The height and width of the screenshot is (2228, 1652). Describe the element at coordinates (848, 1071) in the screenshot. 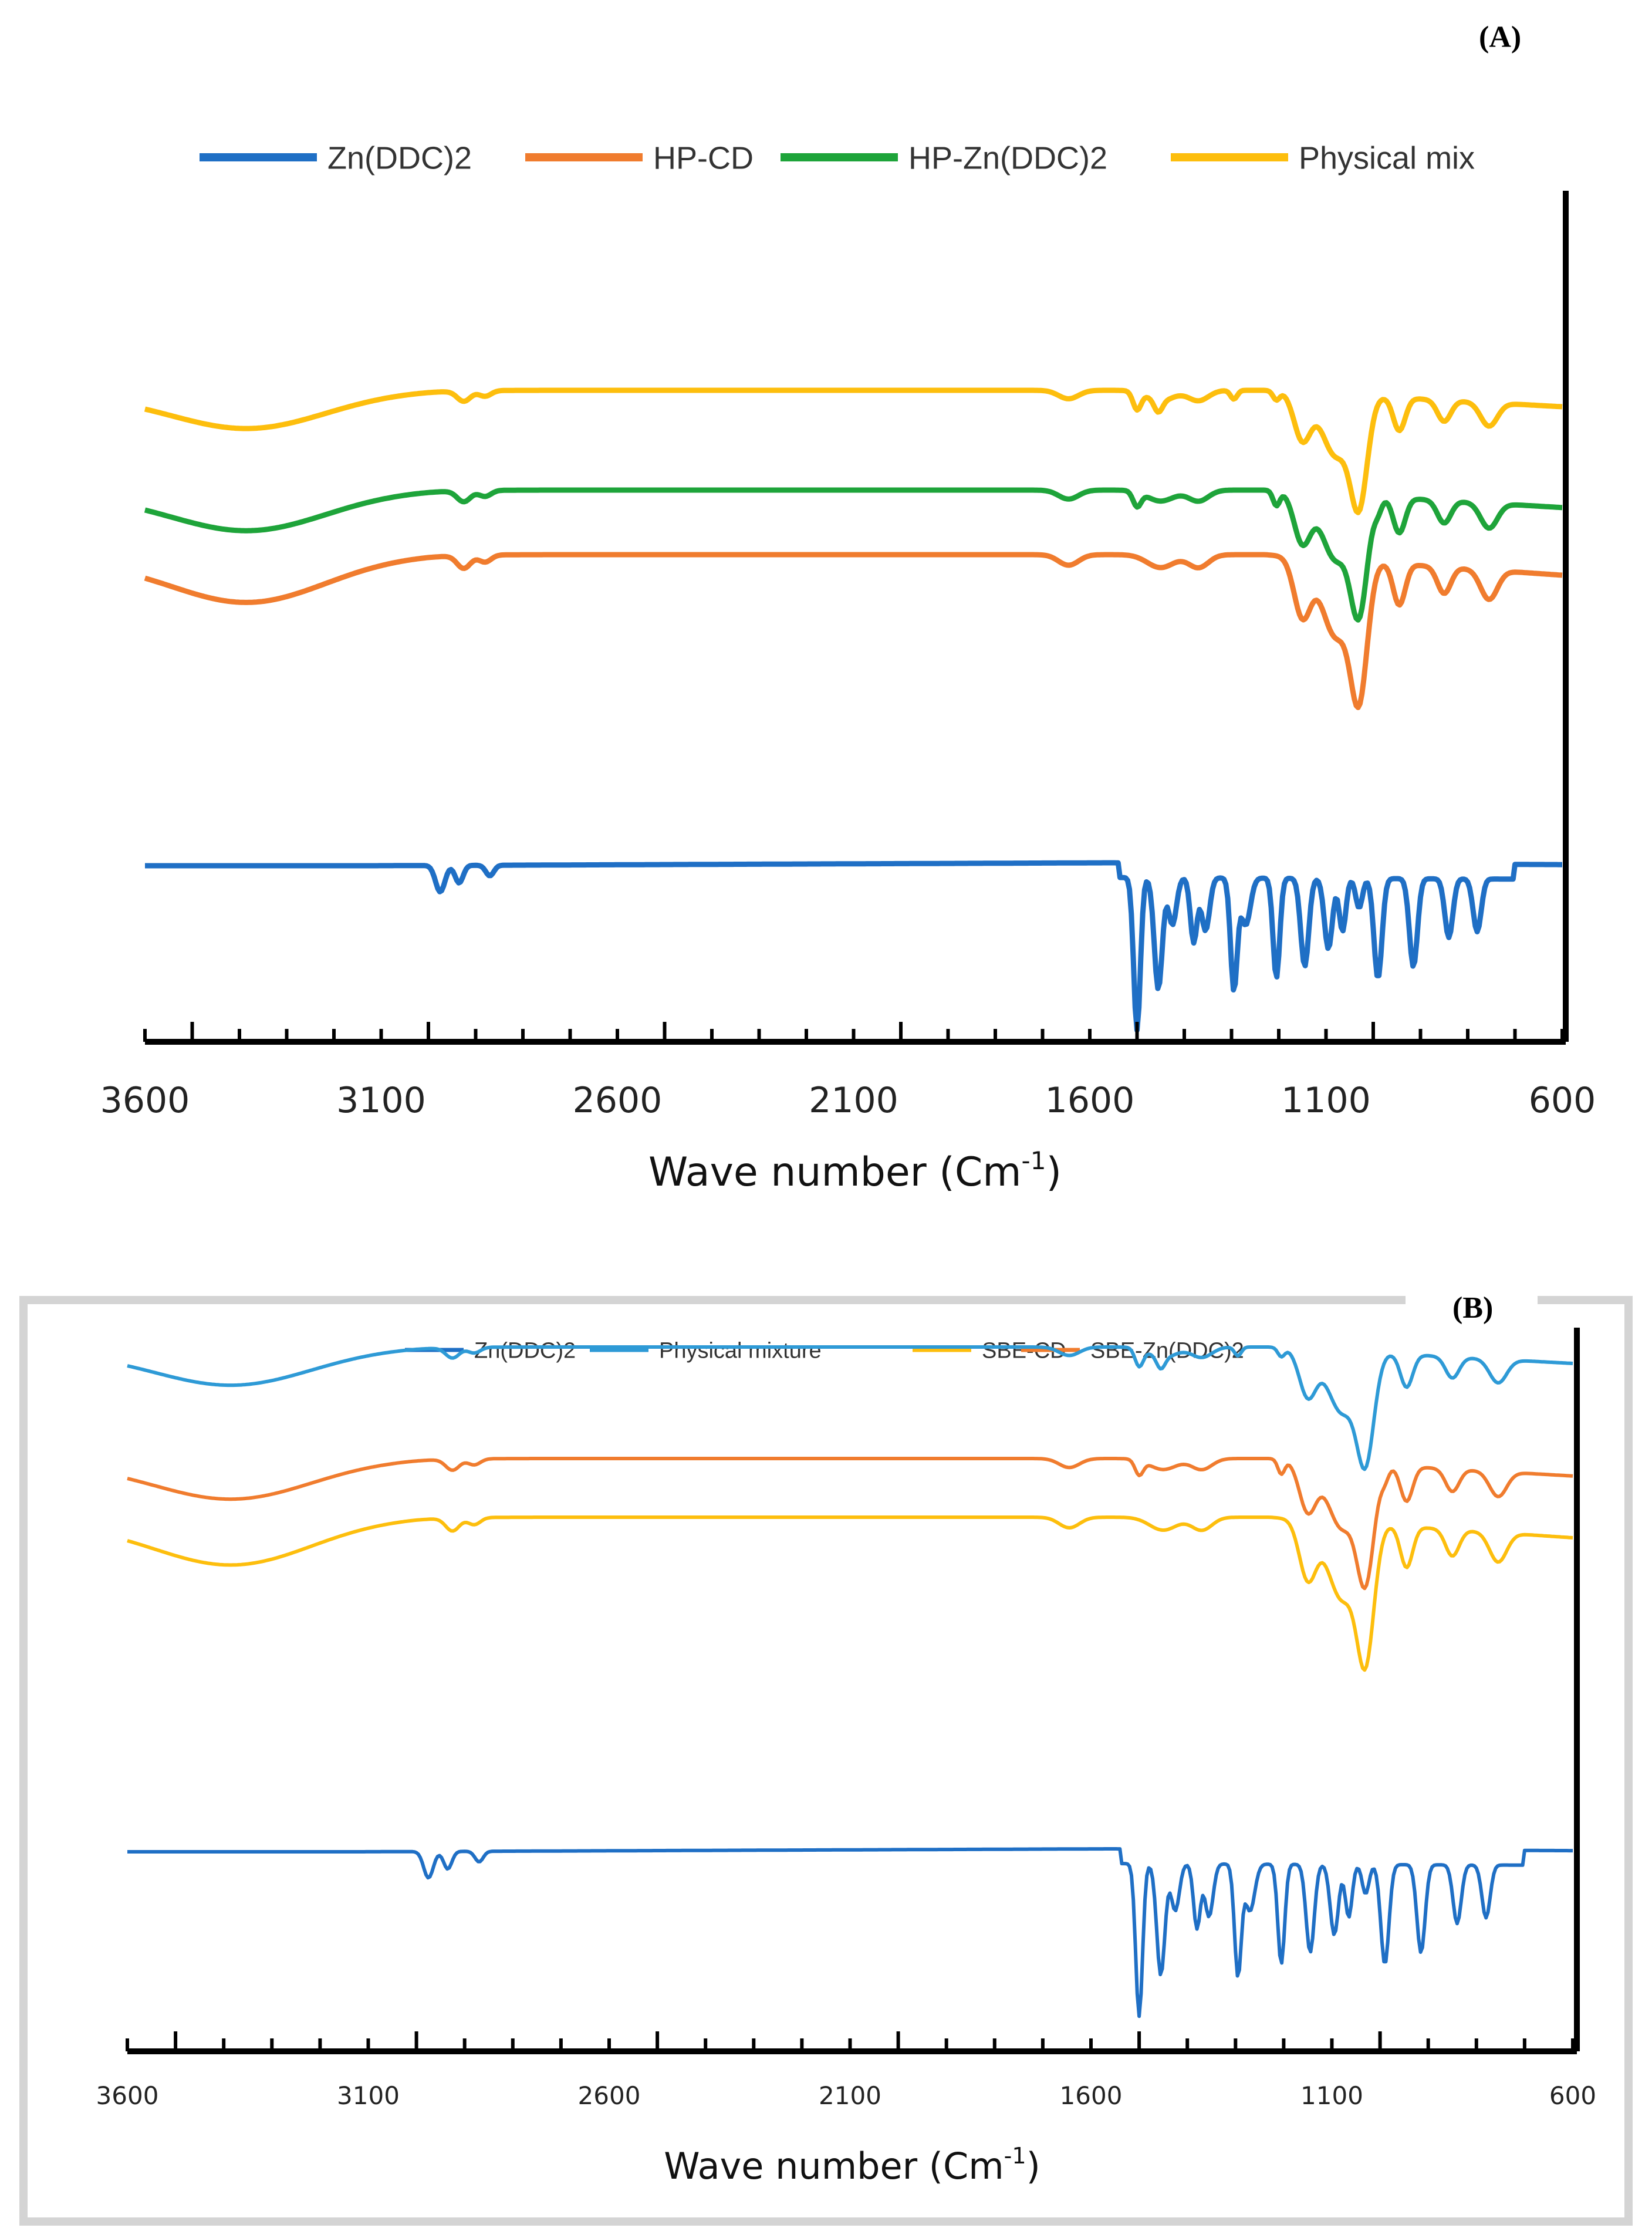

I see `panel-a-x-ticks: 3600 3100 2600 2100 1600 1100 600` at that location.